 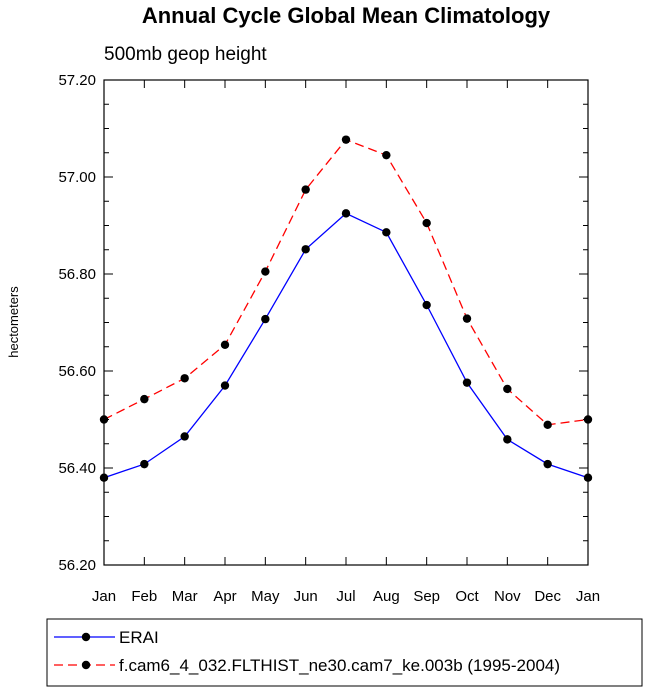 I want to click on x-tick-label: Jun, so click(x=306, y=596).